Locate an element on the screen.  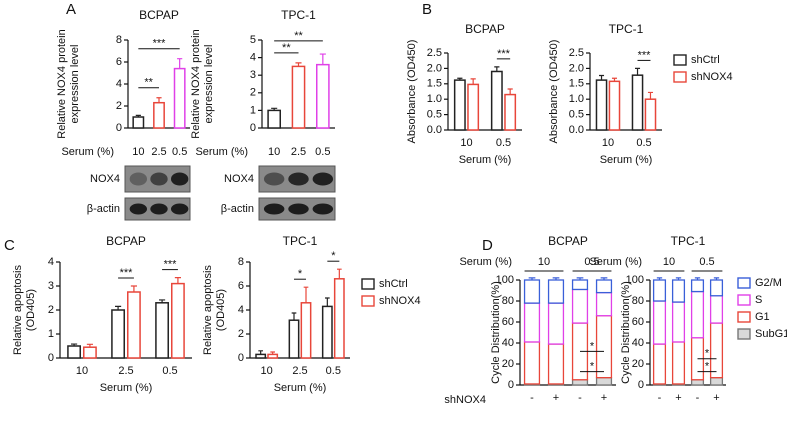
legend-label: shCtrl is located at coordinates (705, 60).